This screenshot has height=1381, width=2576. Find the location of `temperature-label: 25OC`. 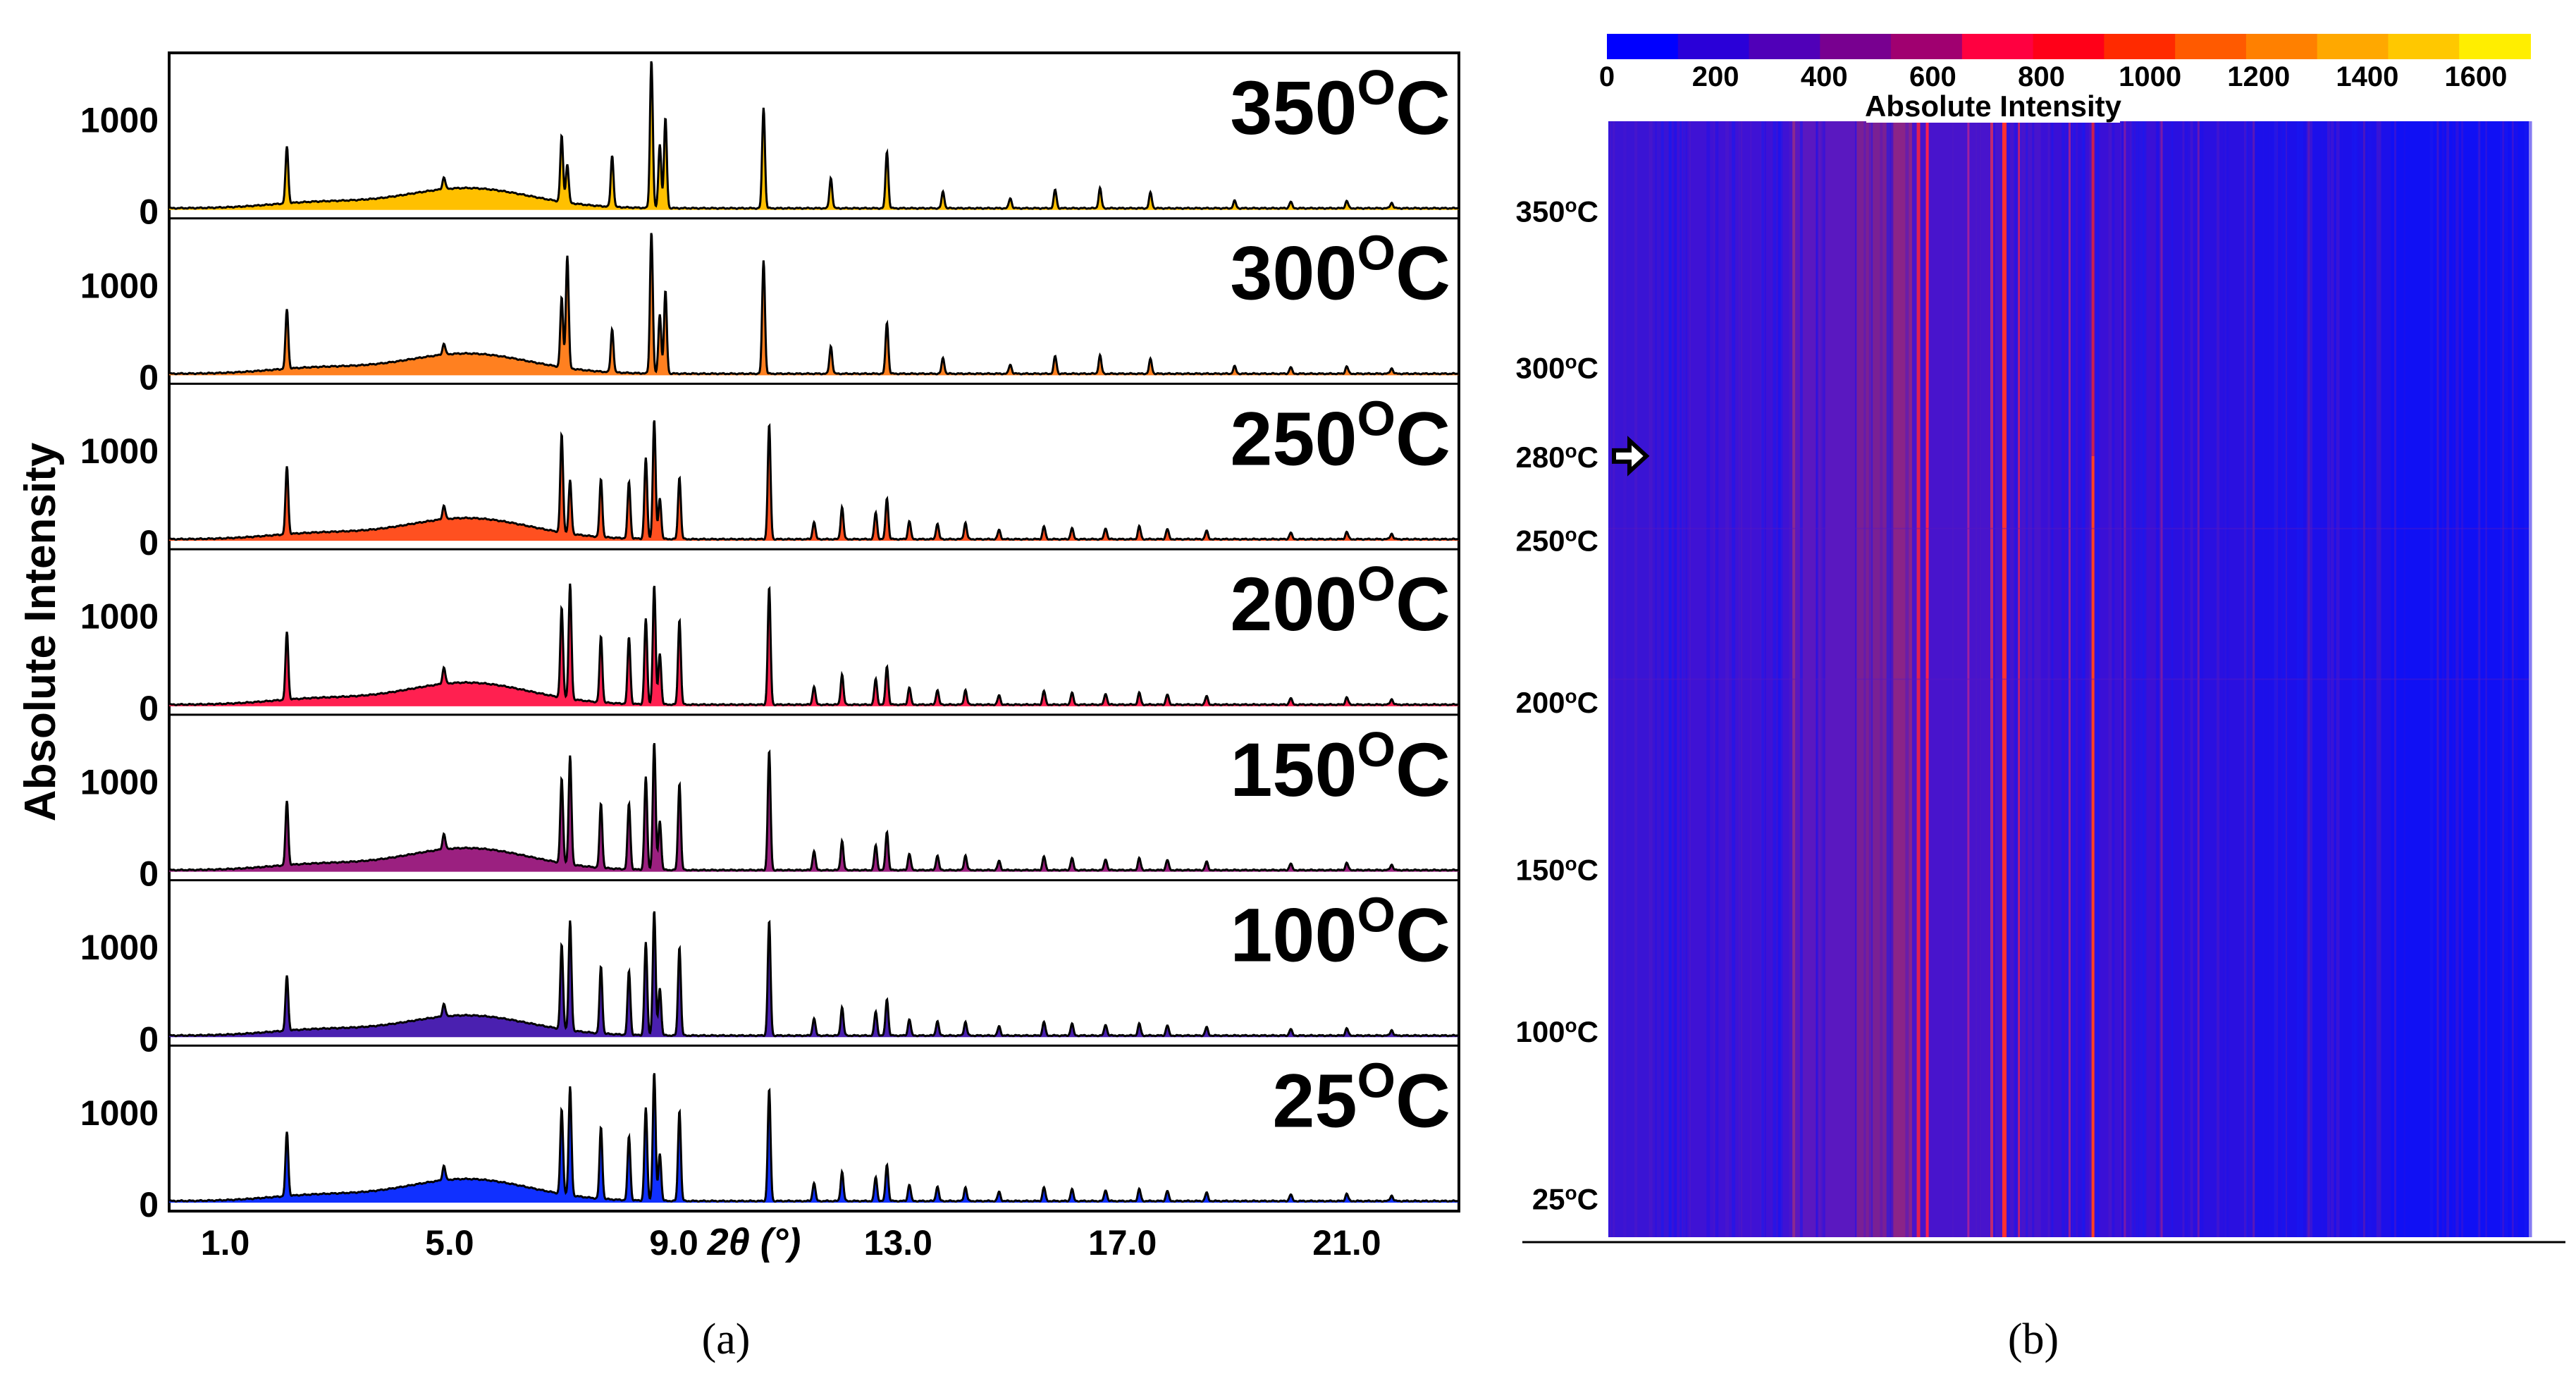

temperature-label: 25OC is located at coordinates (1361, 1098).